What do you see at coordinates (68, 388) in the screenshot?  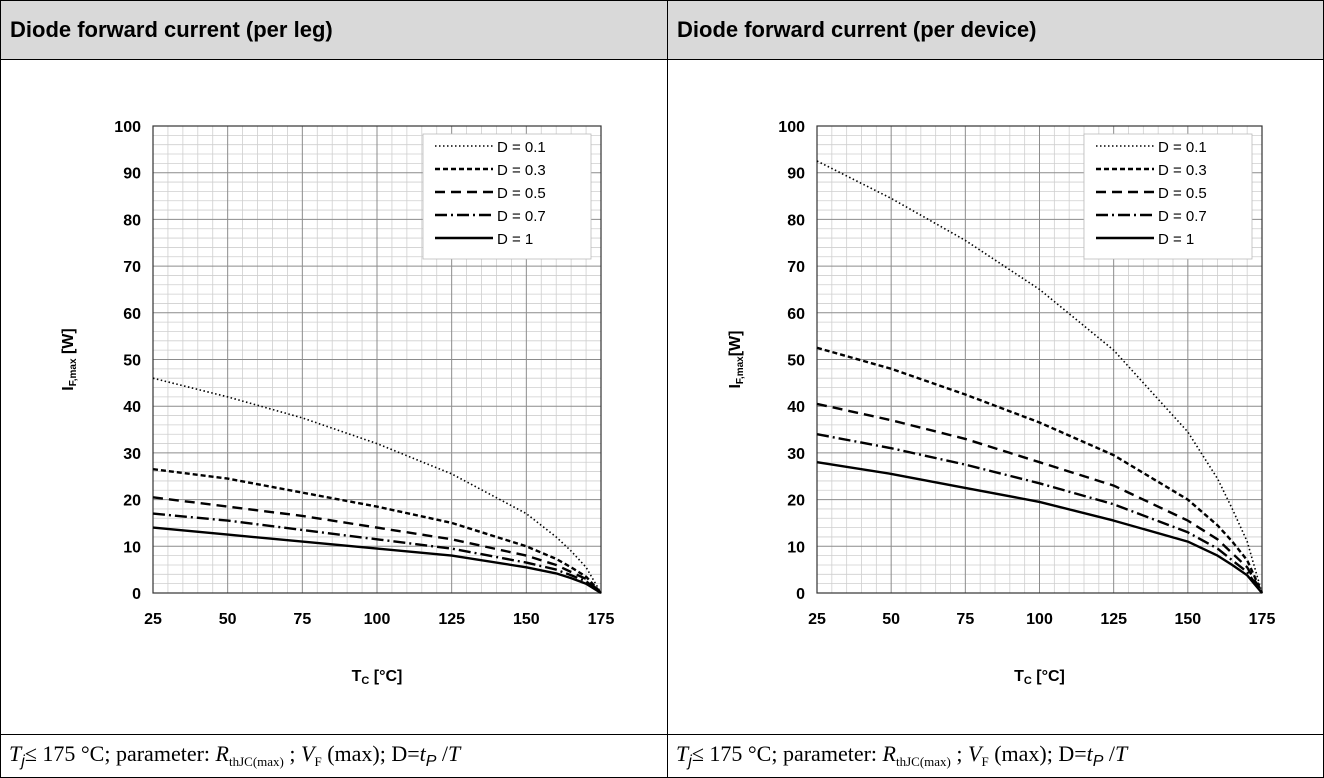 I see `y-axis-label-main: I` at bounding box center [68, 388].